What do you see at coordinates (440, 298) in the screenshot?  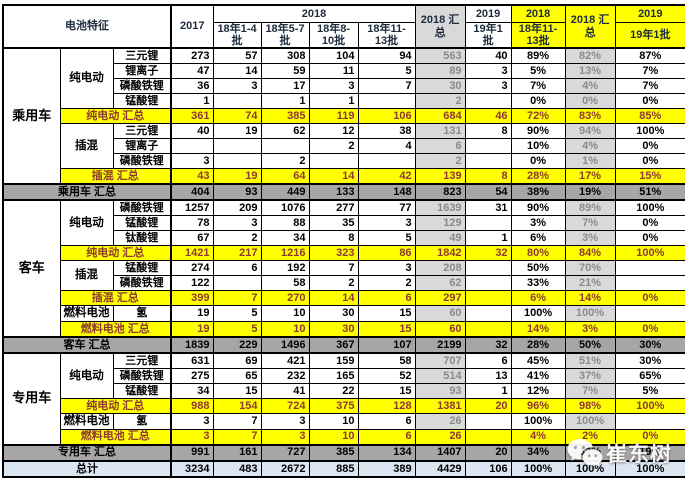 I see `value-cell-2018-total: 297` at bounding box center [440, 298].